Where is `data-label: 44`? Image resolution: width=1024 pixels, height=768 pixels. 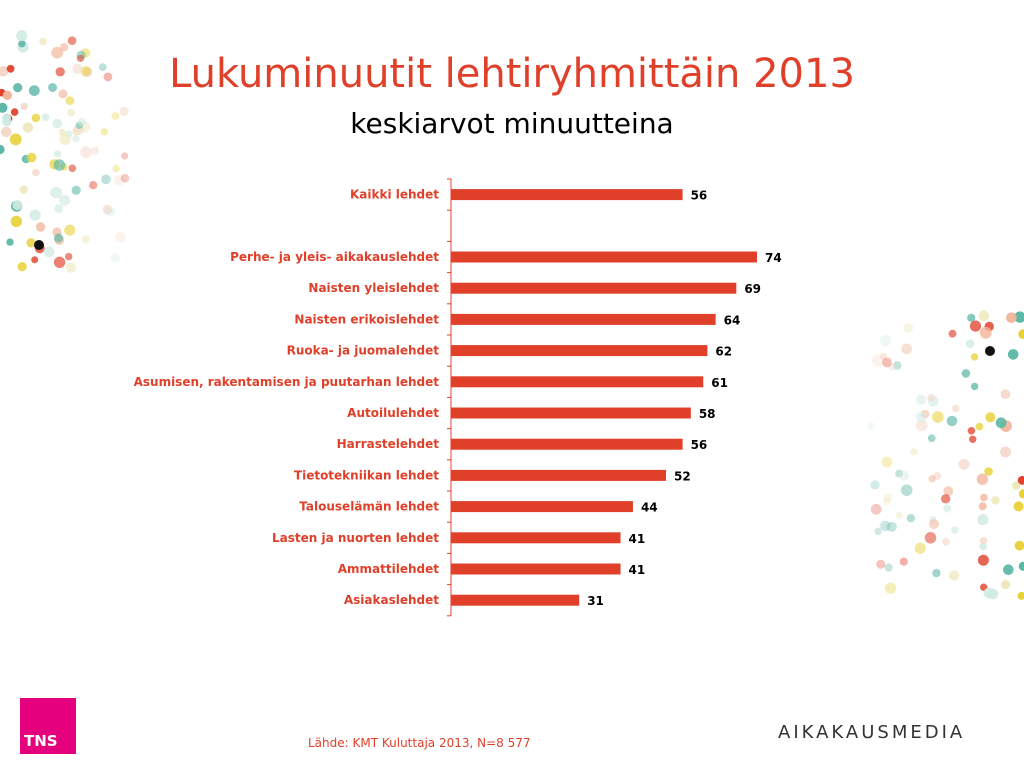
data-label: 44 is located at coordinates (649, 508).